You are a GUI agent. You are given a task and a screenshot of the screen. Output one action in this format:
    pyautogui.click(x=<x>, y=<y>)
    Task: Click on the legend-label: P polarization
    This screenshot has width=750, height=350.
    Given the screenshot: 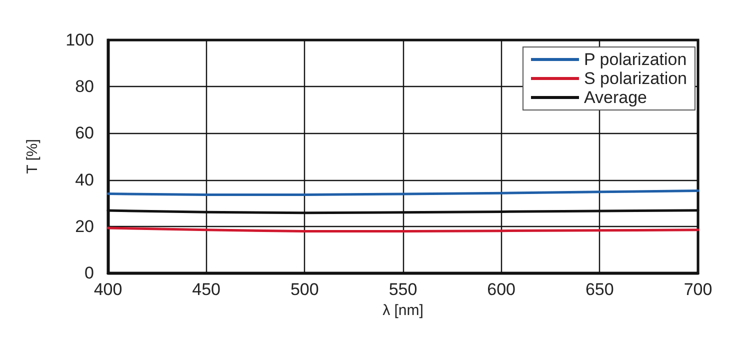 What is the action you would take?
    pyautogui.click(x=635, y=59)
    